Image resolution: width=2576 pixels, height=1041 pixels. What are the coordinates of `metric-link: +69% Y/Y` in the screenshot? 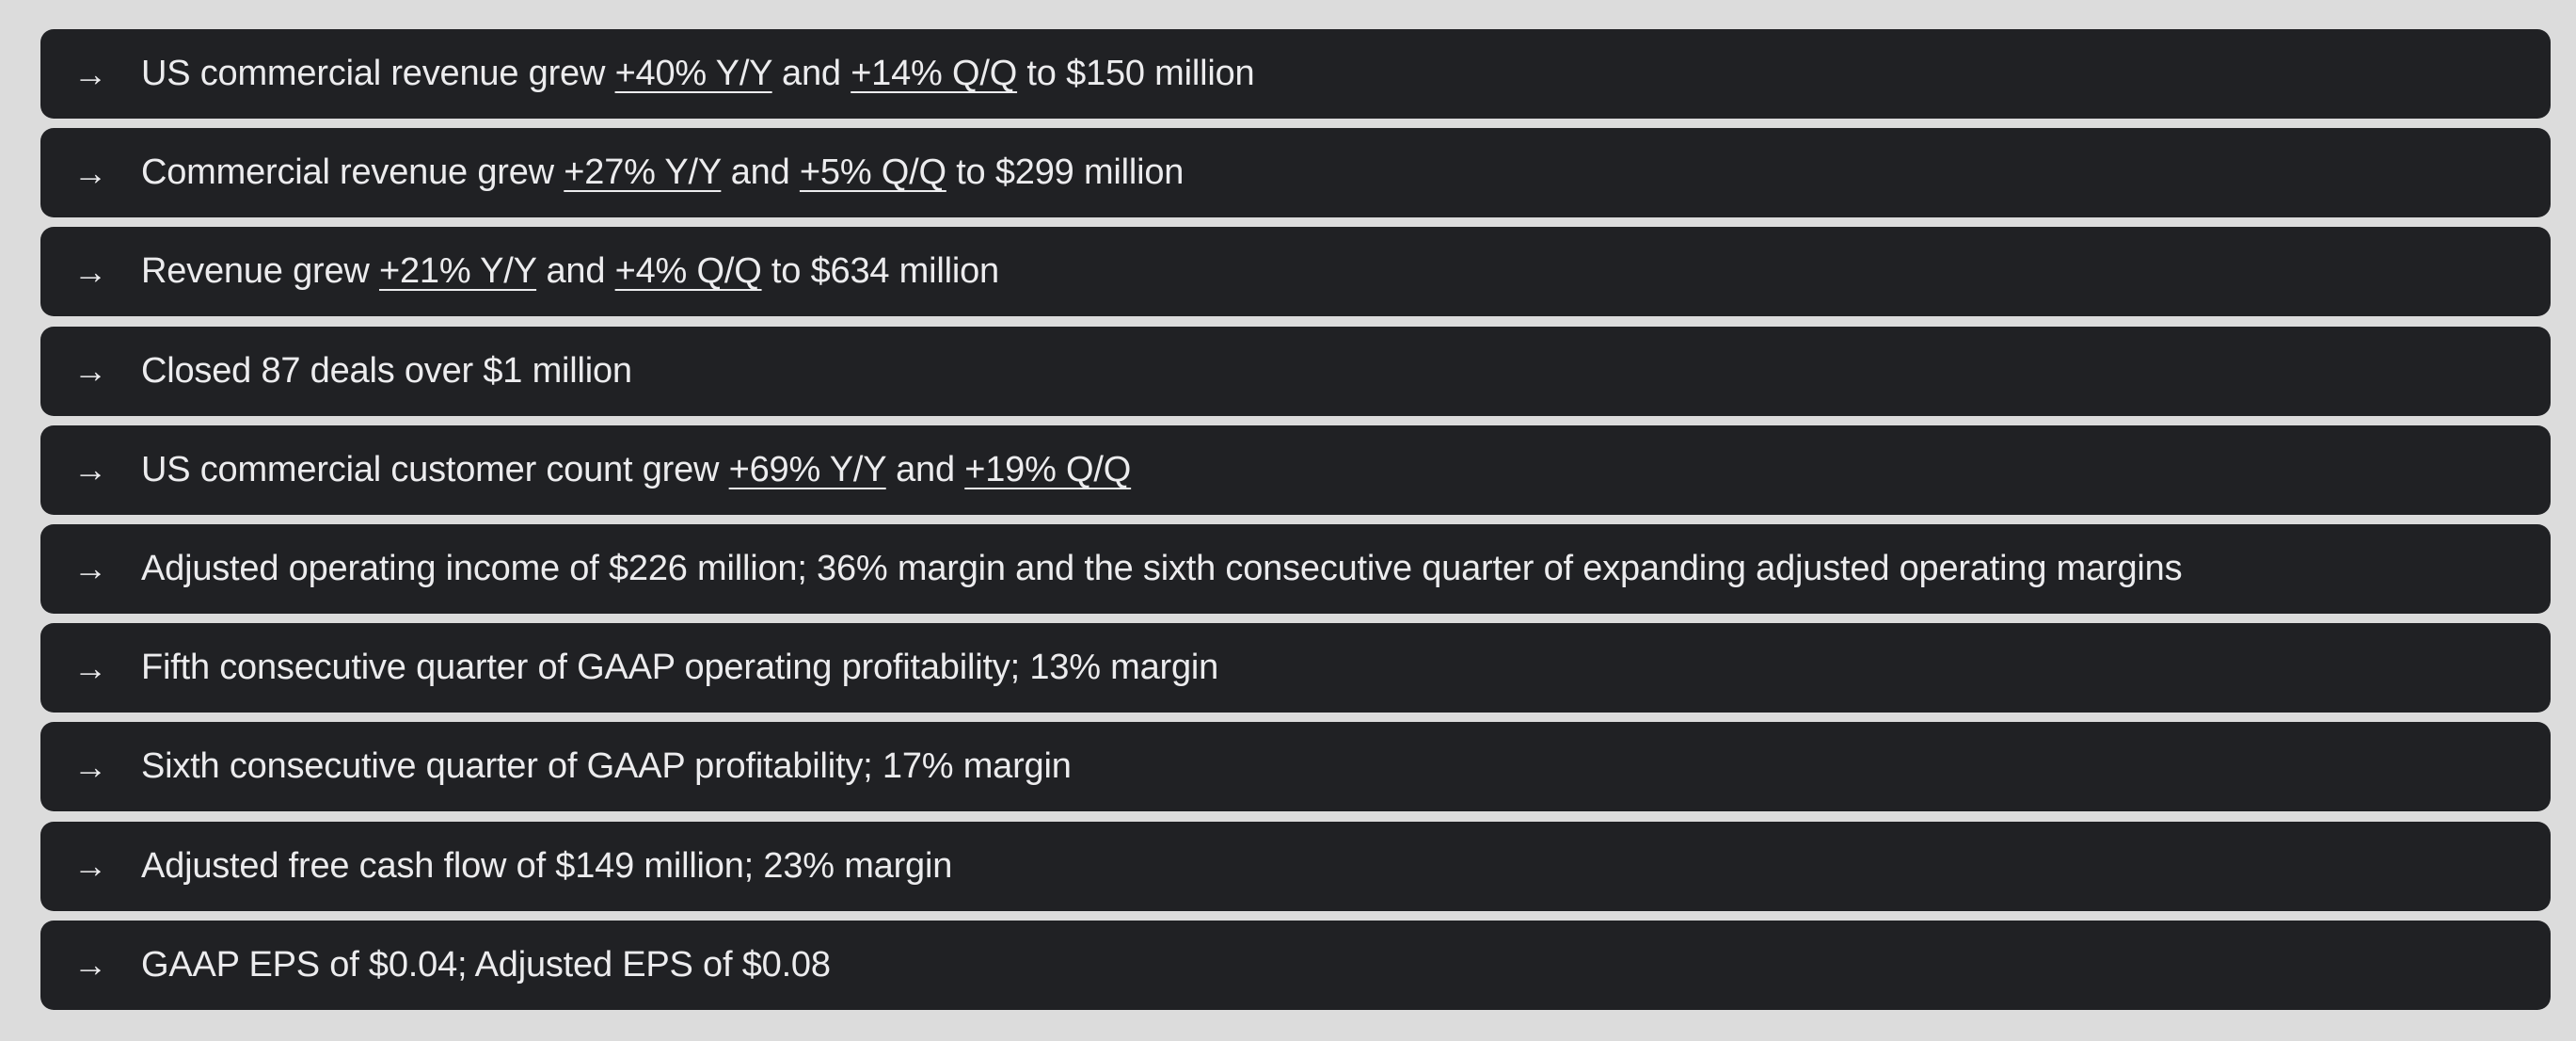 It's located at (807, 469).